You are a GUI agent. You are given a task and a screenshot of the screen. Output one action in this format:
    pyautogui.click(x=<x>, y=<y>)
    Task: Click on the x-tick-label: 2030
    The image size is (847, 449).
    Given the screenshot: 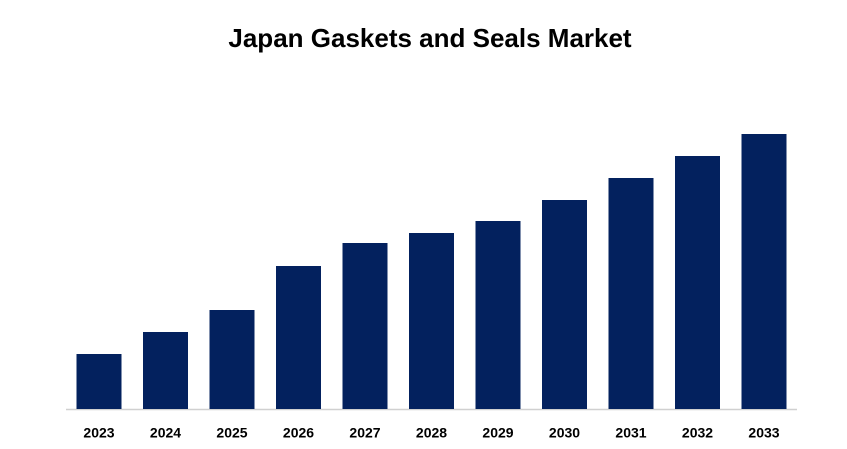 What is the action you would take?
    pyautogui.click(x=564, y=433)
    